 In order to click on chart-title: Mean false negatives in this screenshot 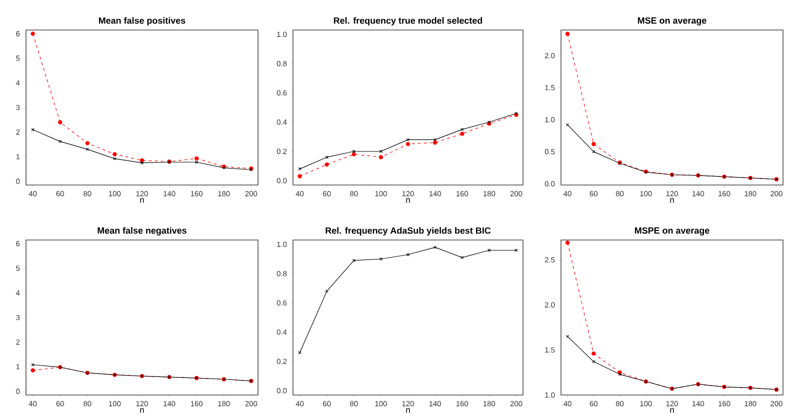, I will do `click(142, 231)`.